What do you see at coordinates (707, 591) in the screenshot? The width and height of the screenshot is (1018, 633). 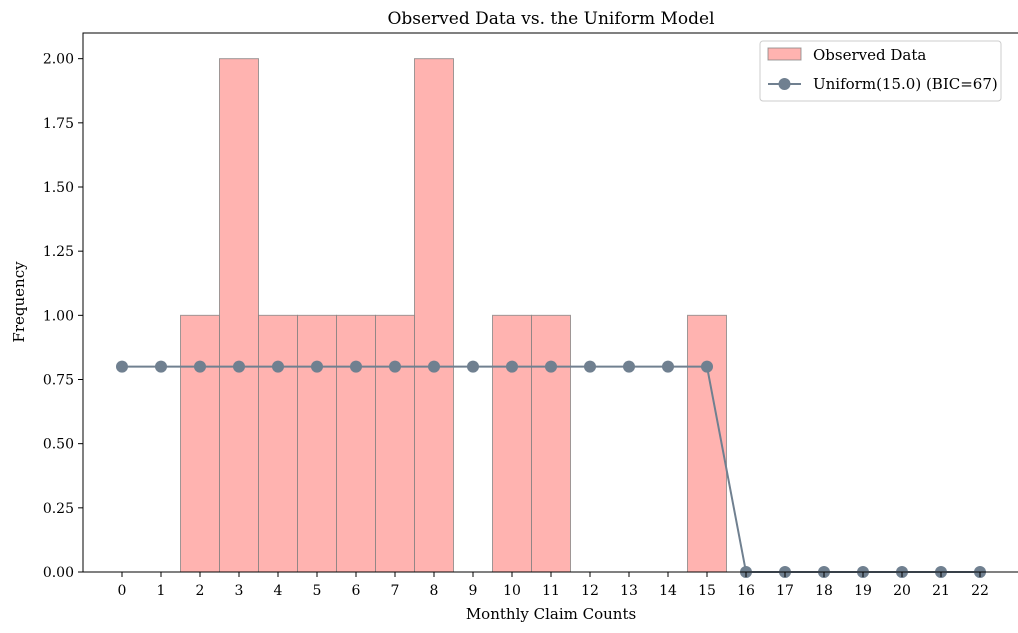 I see `x-tick-label-15: 15` at bounding box center [707, 591].